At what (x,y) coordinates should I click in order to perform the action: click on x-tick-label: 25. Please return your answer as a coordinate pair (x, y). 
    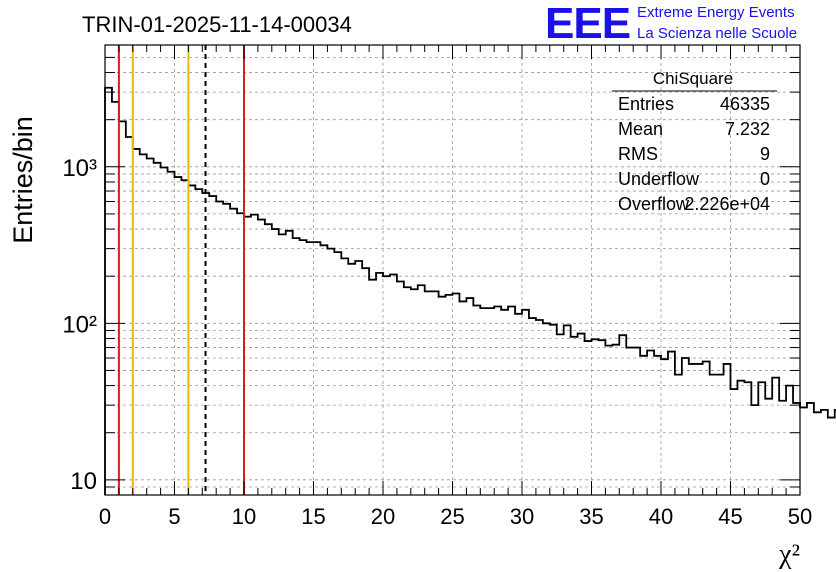
    Looking at the image, I should click on (452, 516).